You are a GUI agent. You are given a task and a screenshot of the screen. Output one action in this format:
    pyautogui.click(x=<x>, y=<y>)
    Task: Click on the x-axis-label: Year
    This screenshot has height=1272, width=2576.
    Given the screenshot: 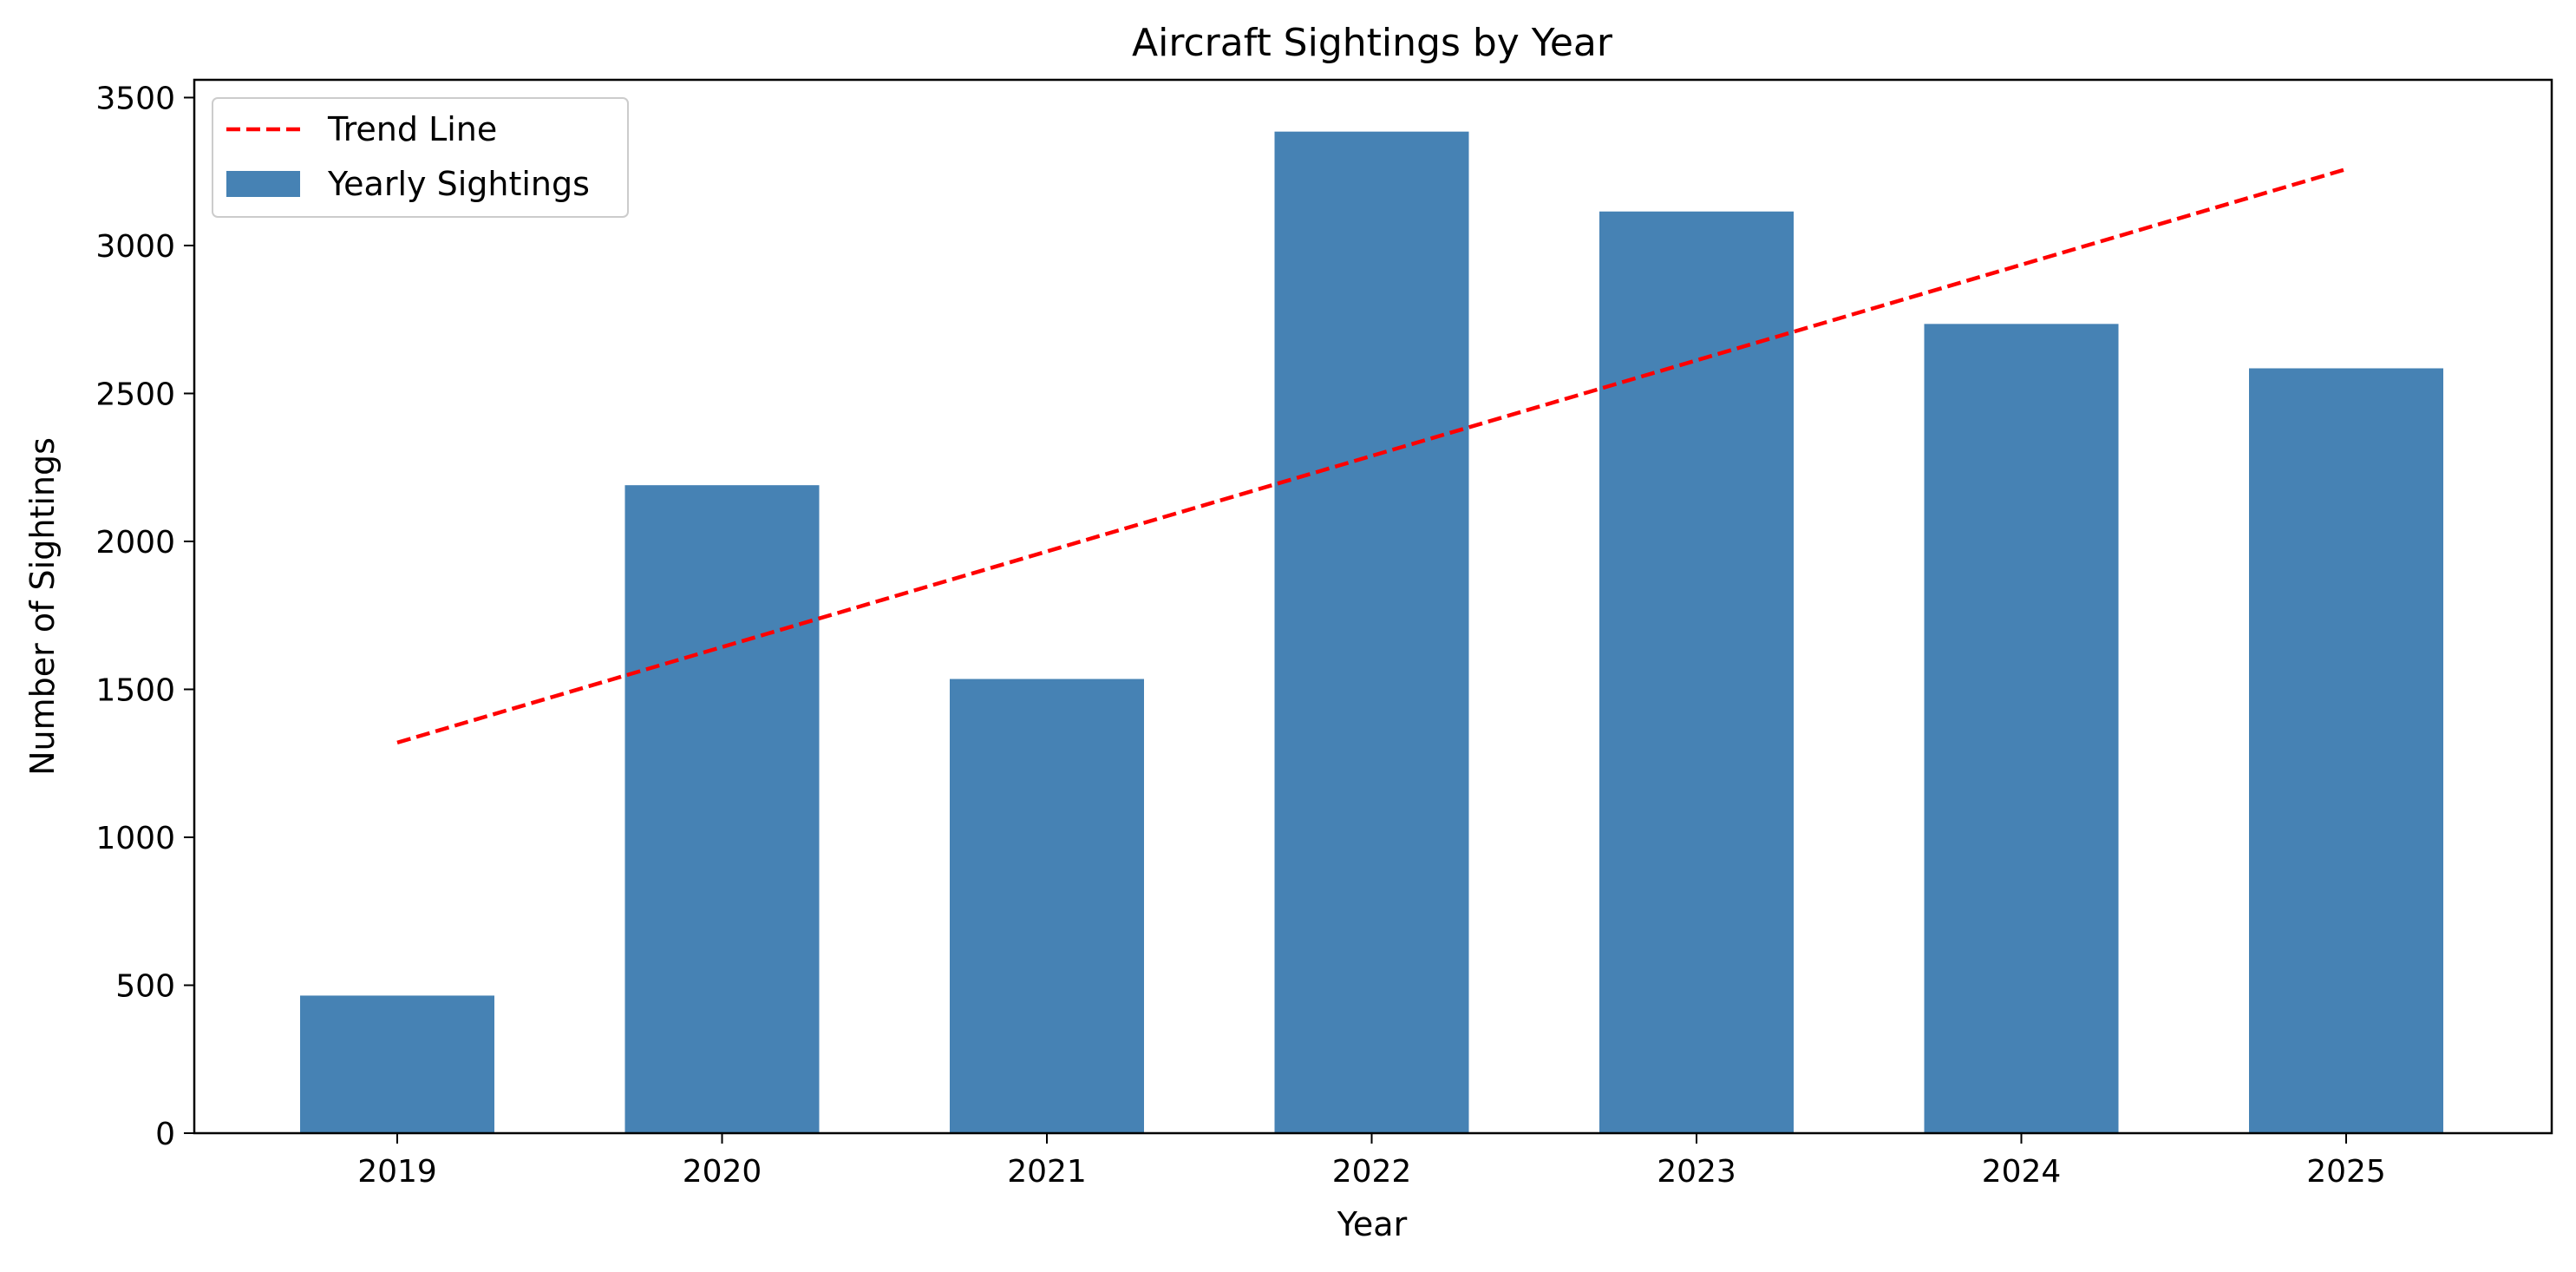 What is the action you would take?
    pyautogui.click(x=1372, y=1224)
    